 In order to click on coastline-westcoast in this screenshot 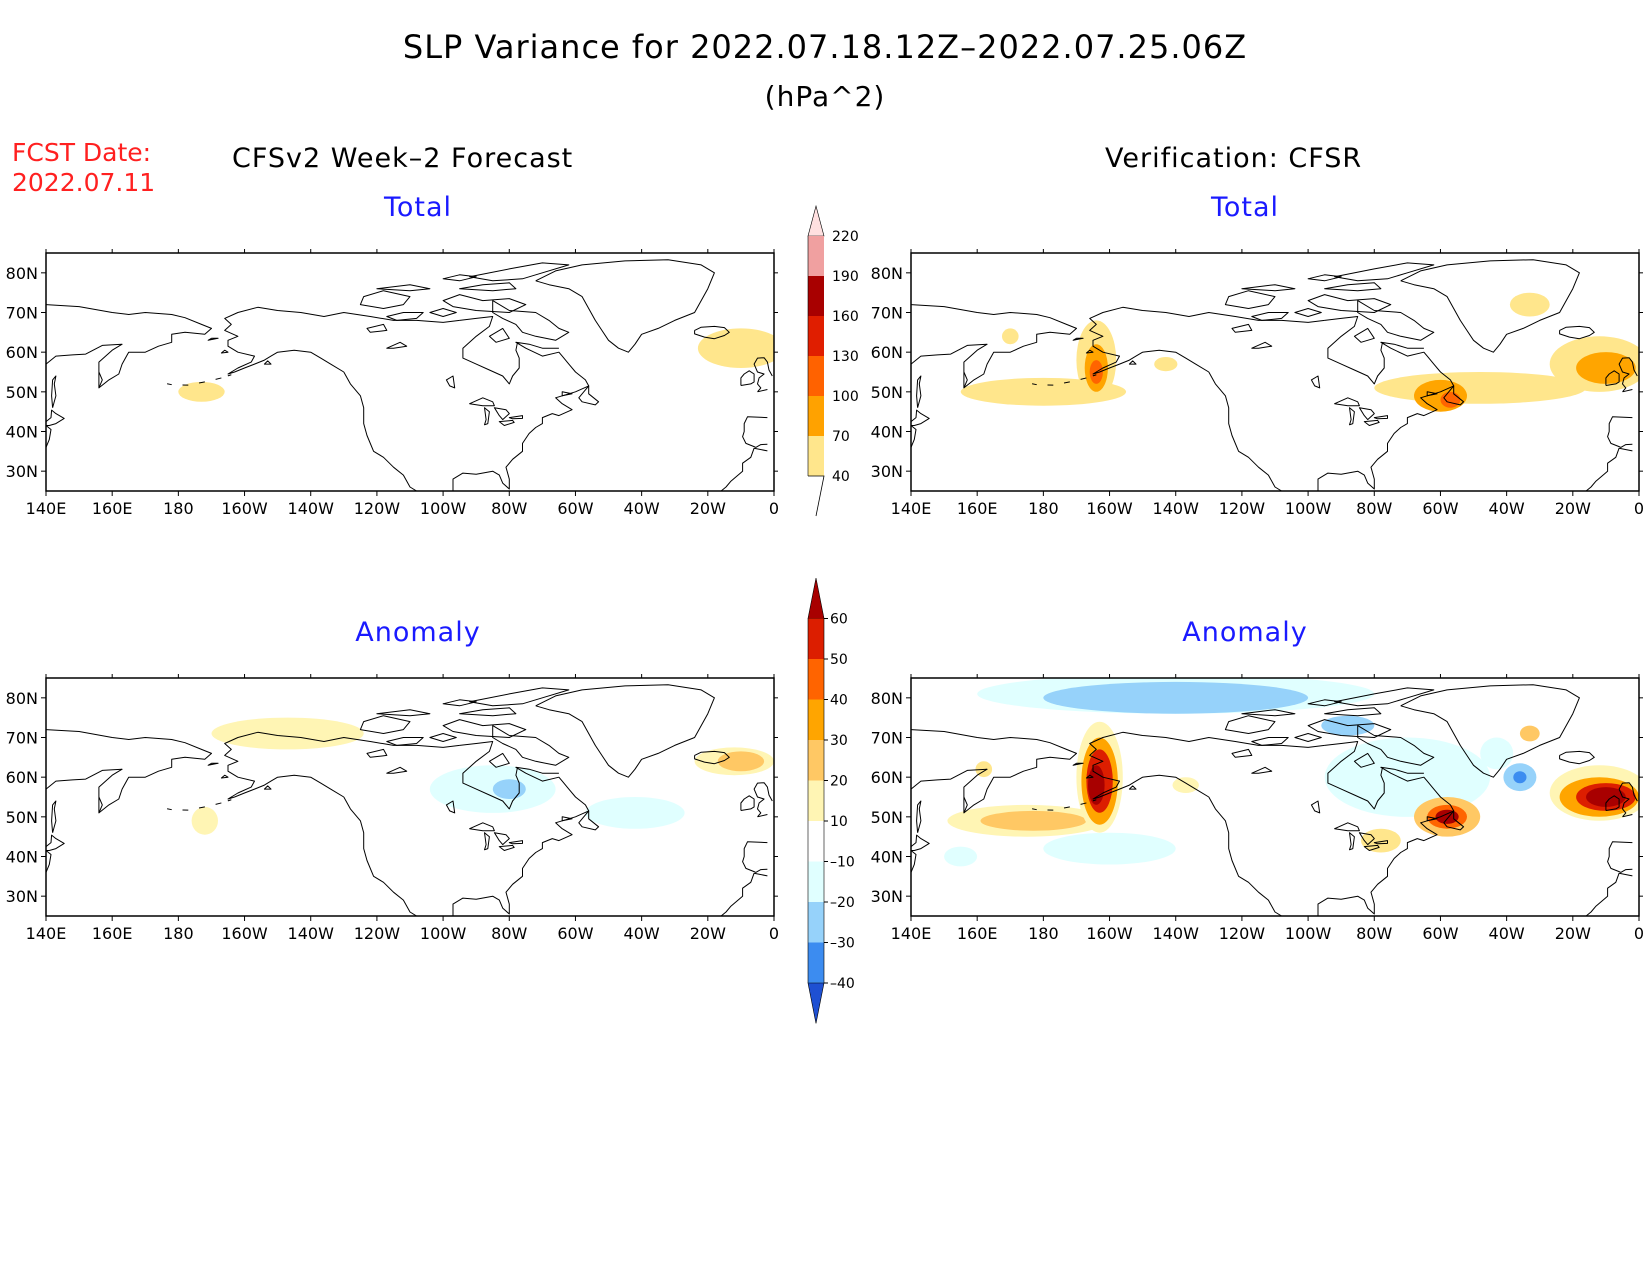, I will do `click(1245, 431)`.